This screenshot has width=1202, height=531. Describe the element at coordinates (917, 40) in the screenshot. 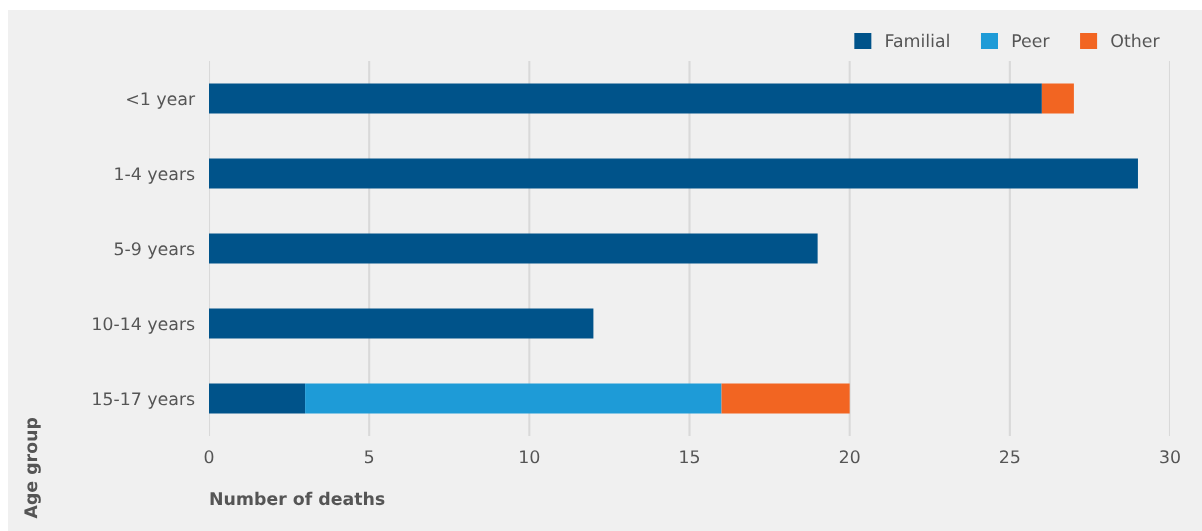

I see `legend-label: Familial` at that location.